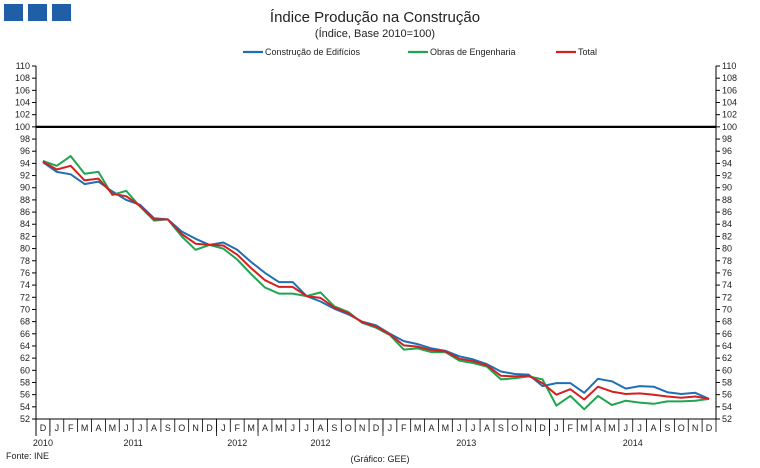  What do you see at coordinates (237, 443) in the screenshot?
I see `year-label: 2012` at bounding box center [237, 443].